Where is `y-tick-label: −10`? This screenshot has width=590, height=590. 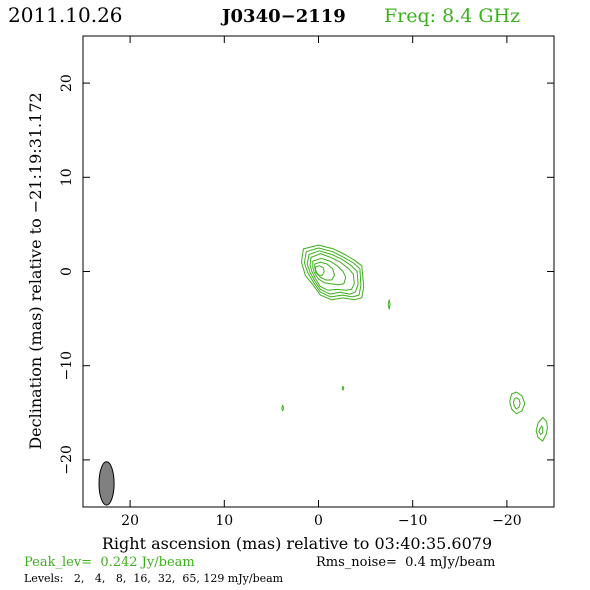
y-tick-label: −10 is located at coordinates (67, 366).